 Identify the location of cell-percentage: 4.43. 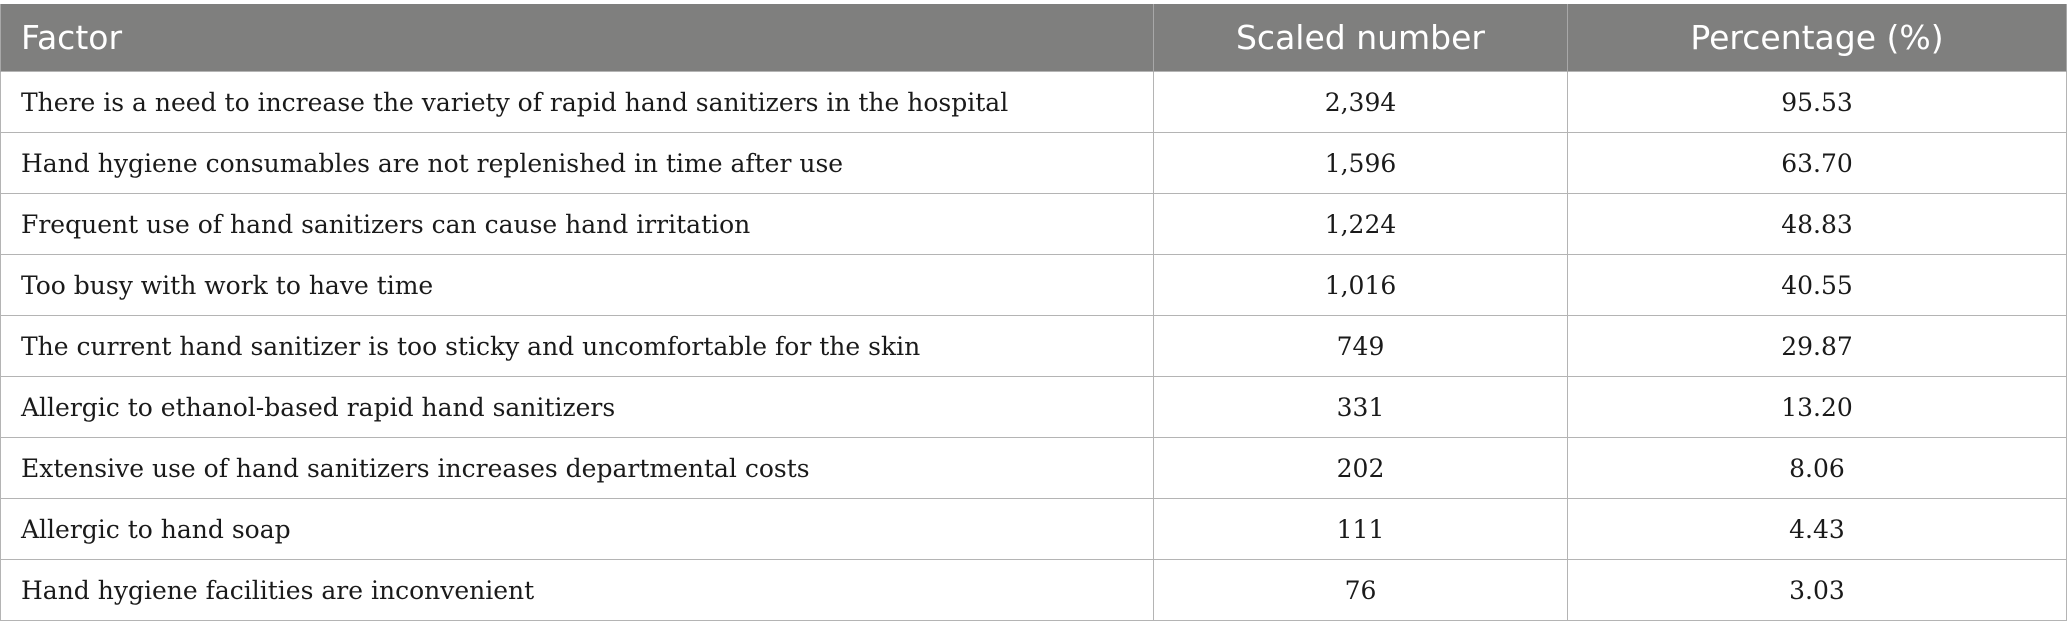
(1817, 529).